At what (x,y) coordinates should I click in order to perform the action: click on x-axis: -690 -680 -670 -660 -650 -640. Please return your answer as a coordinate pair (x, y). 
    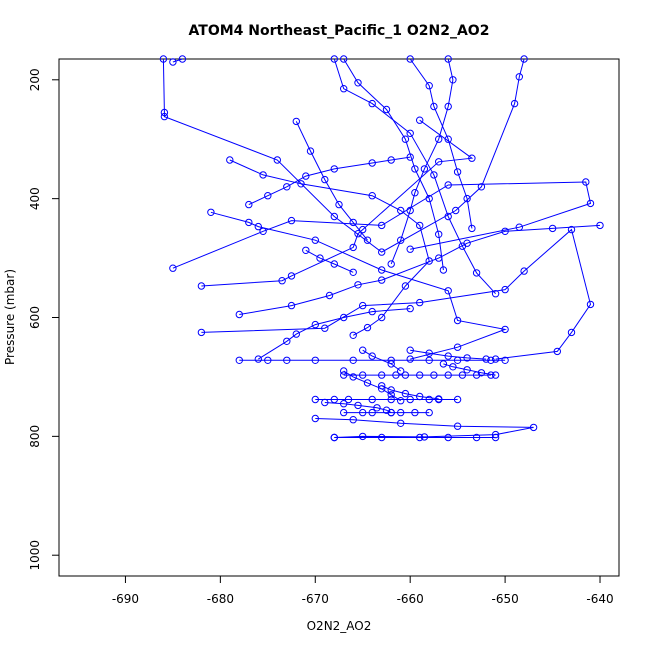
    Looking at the image, I should click on (363, 590).